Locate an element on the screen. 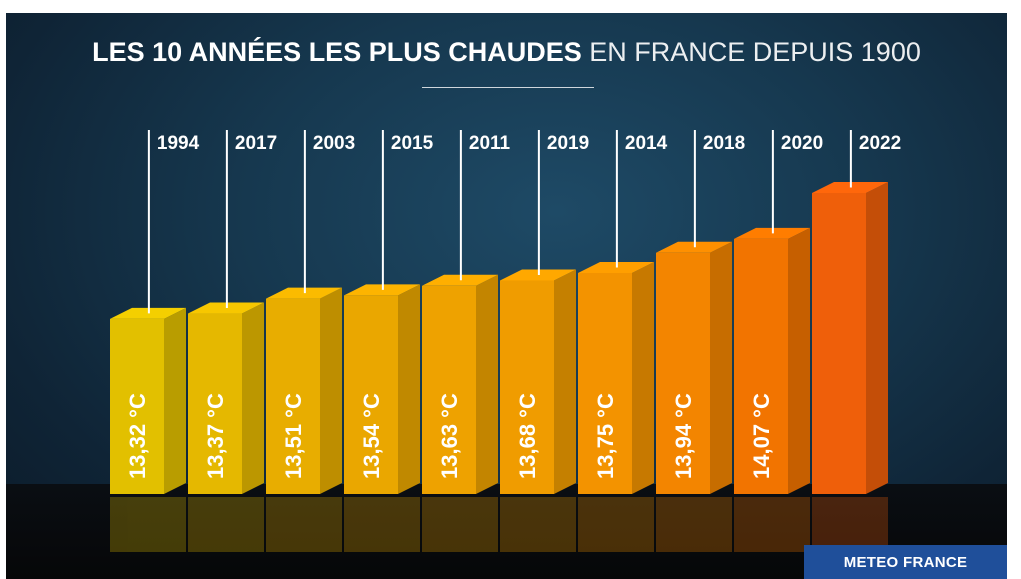 This screenshot has height=579, width=1021. year-label: 2017 is located at coordinates (256, 143).